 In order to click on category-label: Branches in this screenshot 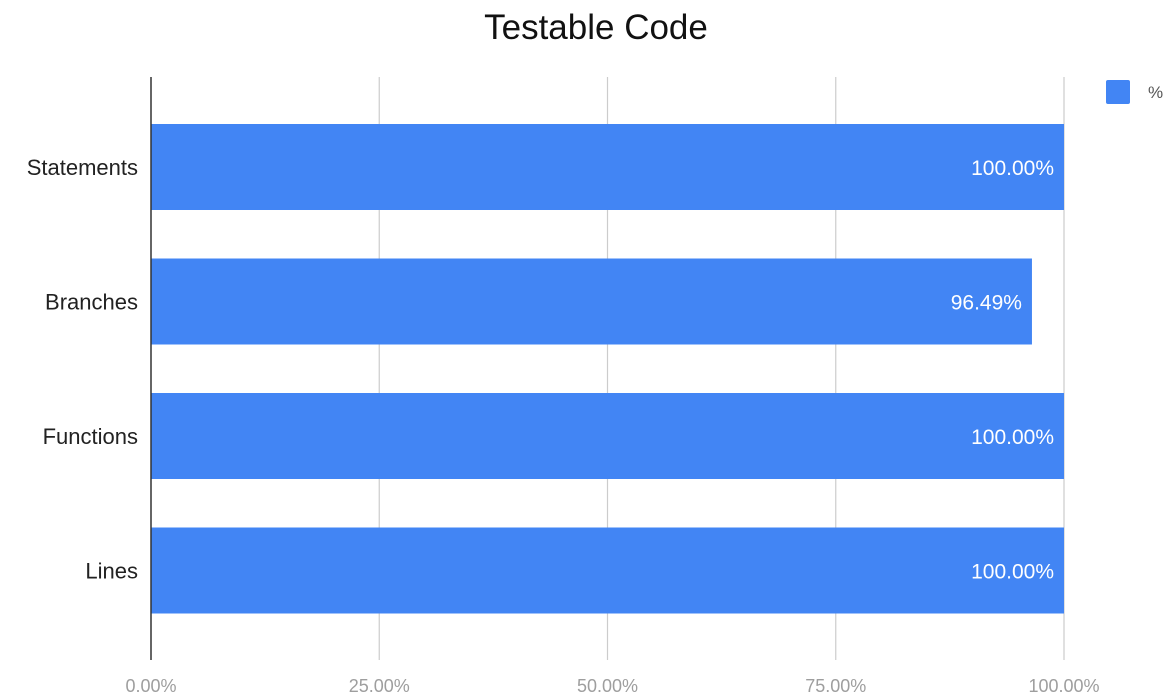, I will do `click(91, 302)`.